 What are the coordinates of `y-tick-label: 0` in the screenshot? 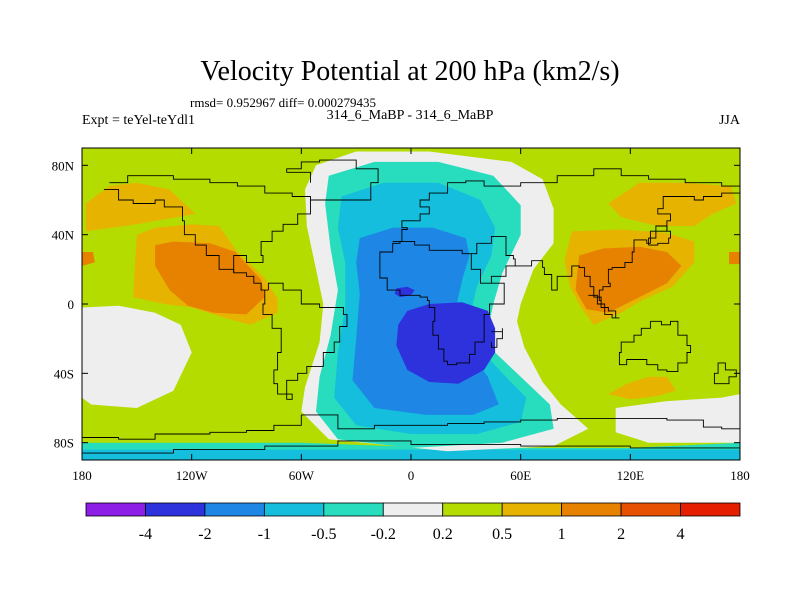 It's located at (71, 304).